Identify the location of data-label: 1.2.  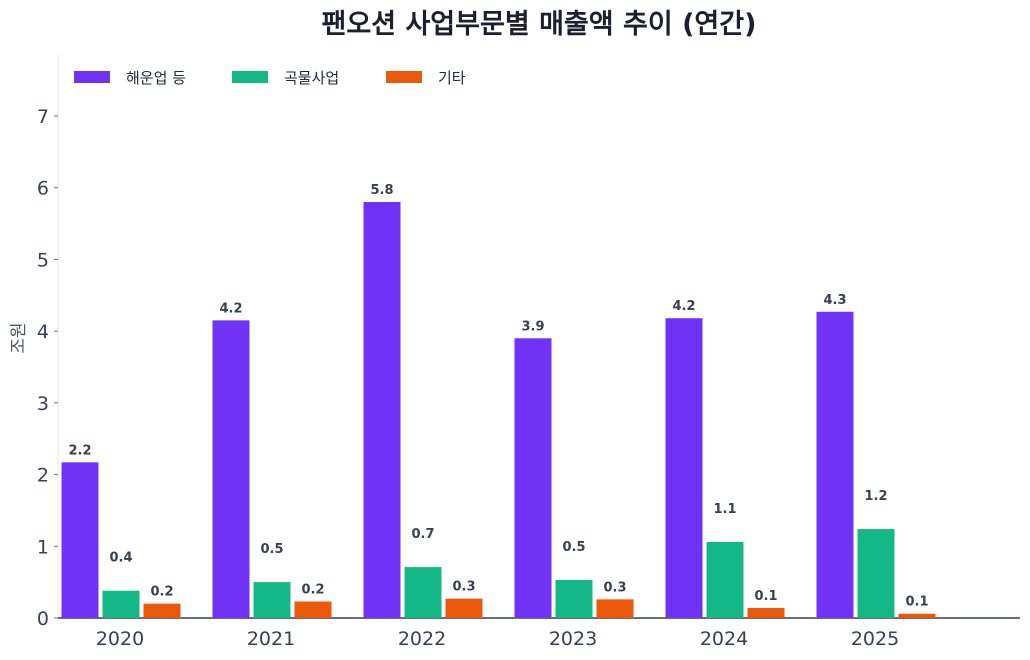
(875, 496).